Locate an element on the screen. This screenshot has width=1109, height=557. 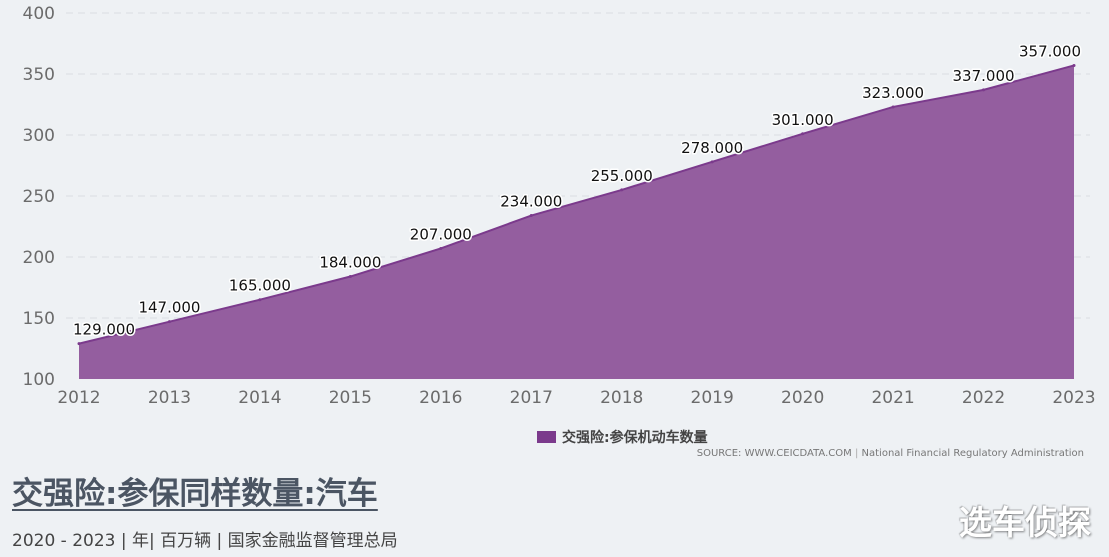
data-label: 337.000 is located at coordinates (984, 76).